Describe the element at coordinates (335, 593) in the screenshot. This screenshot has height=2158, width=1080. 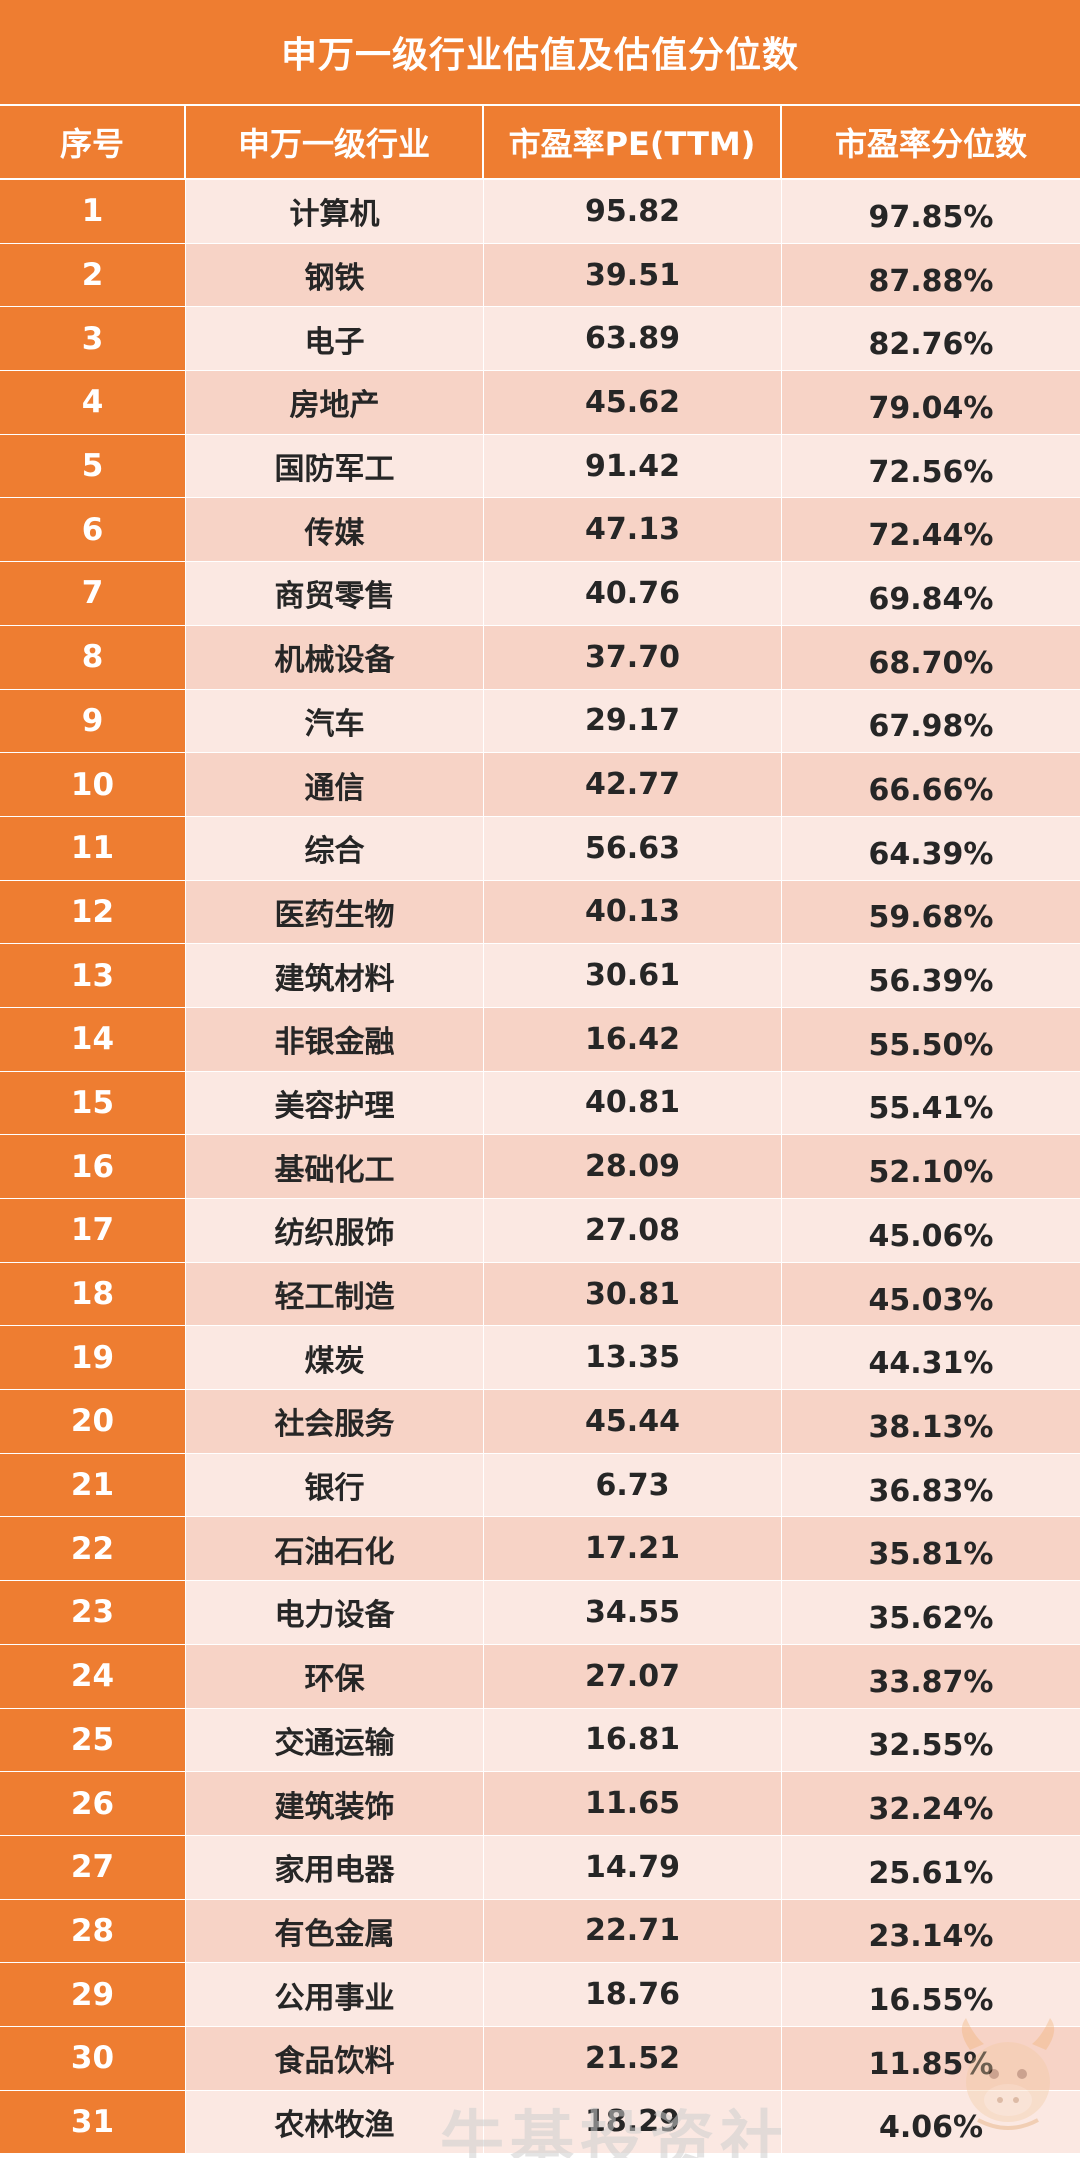
I see `row-industry: 商贸零售` at that location.